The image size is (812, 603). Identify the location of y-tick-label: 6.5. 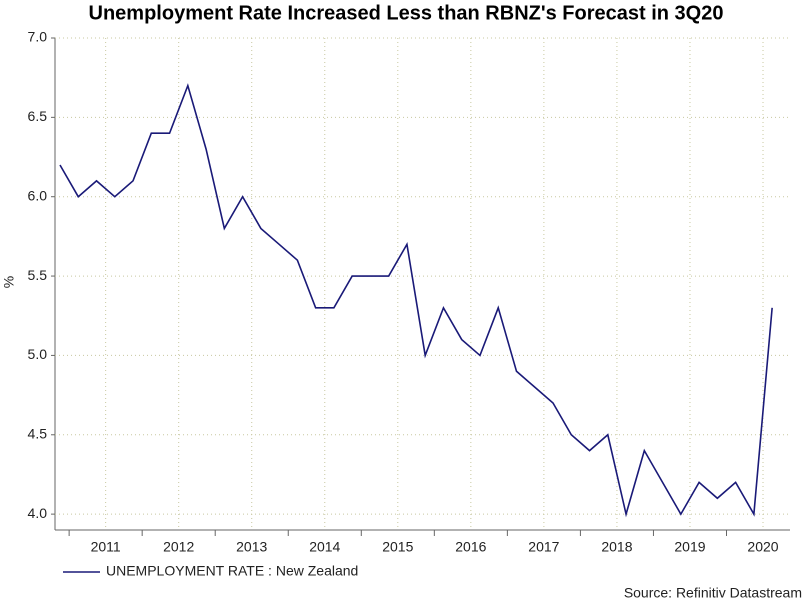
(38, 116).